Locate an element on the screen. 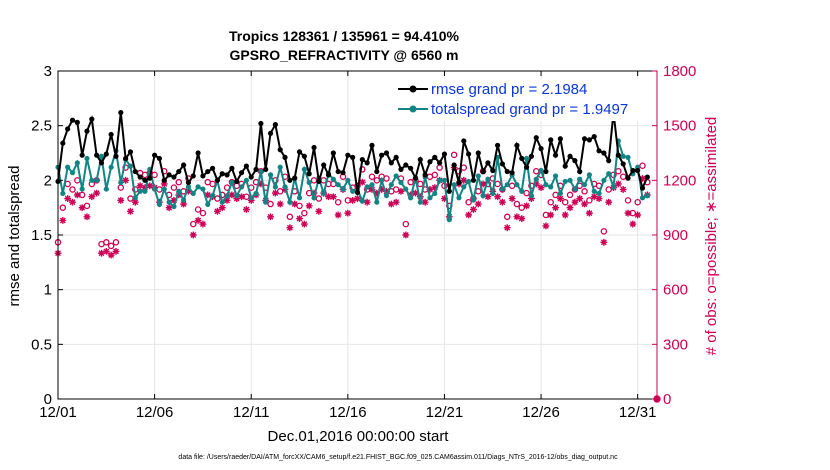 The height and width of the screenshot is (470, 830). y-tick-label: 2.5 is located at coordinates (41, 126).